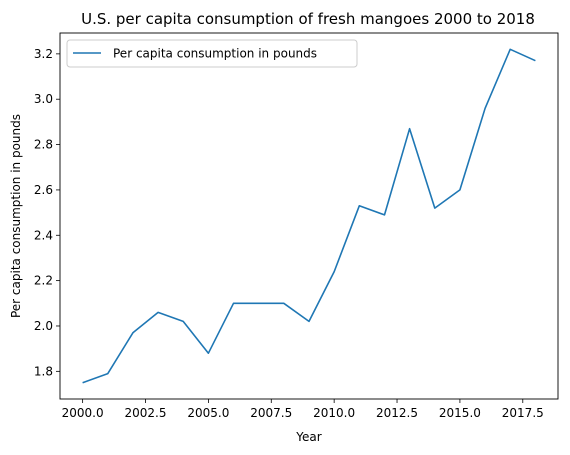 Image resolution: width=570 pixels, height=455 pixels. Describe the element at coordinates (215, 54) in the screenshot. I see `legend-label: Per capita consumption in pounds` at that location.